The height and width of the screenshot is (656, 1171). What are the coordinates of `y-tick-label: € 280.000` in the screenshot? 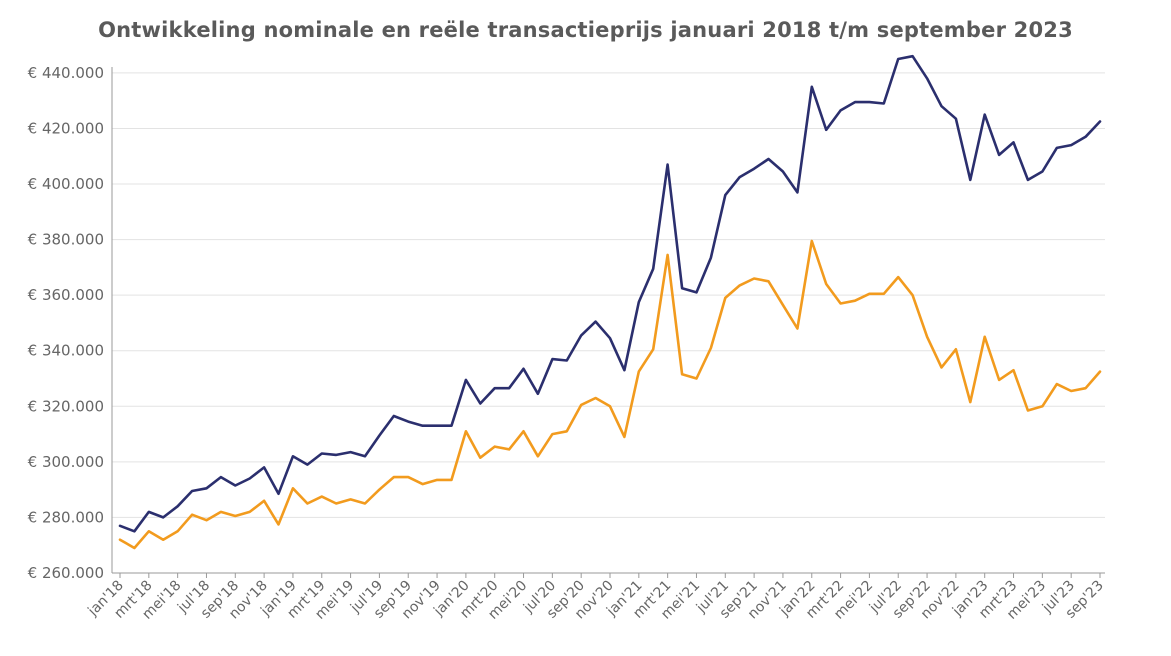 It's located at (66, 517).